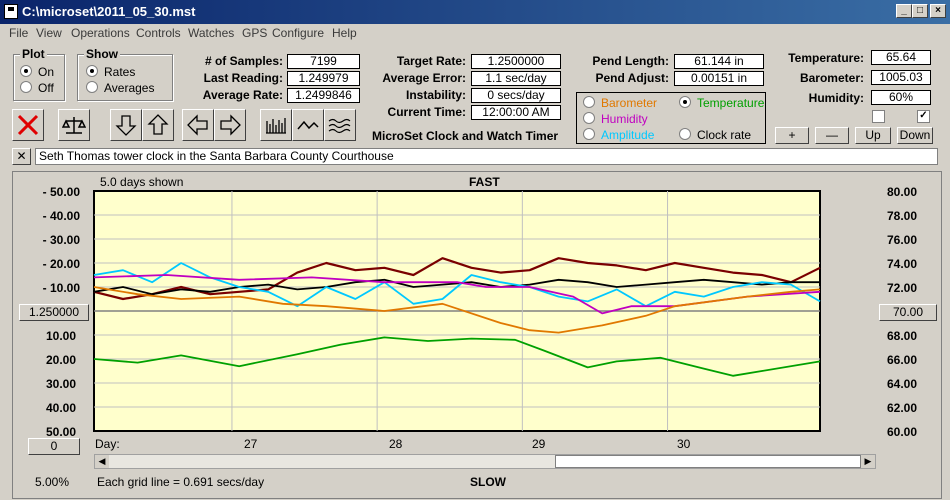  Describe the element at coordinates (920, 11) in the screenshot. I see `maximize-button: □` at that location.